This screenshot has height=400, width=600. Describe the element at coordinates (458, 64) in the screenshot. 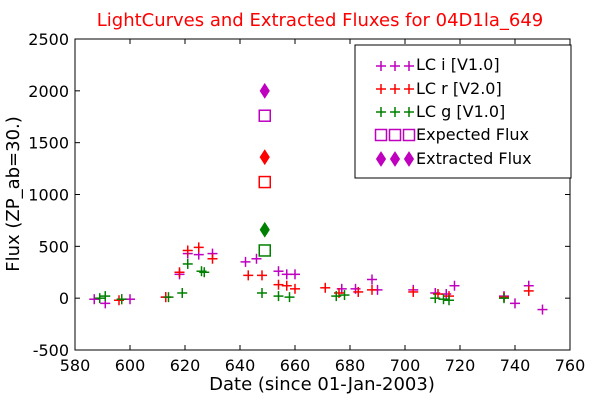

I see `legend-label-lc-i: LC i [V1.0]` at that location.